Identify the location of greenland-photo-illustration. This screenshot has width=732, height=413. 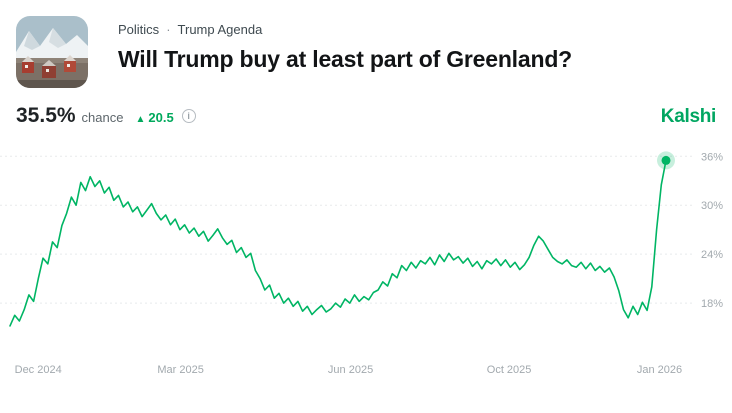
(52, 52).